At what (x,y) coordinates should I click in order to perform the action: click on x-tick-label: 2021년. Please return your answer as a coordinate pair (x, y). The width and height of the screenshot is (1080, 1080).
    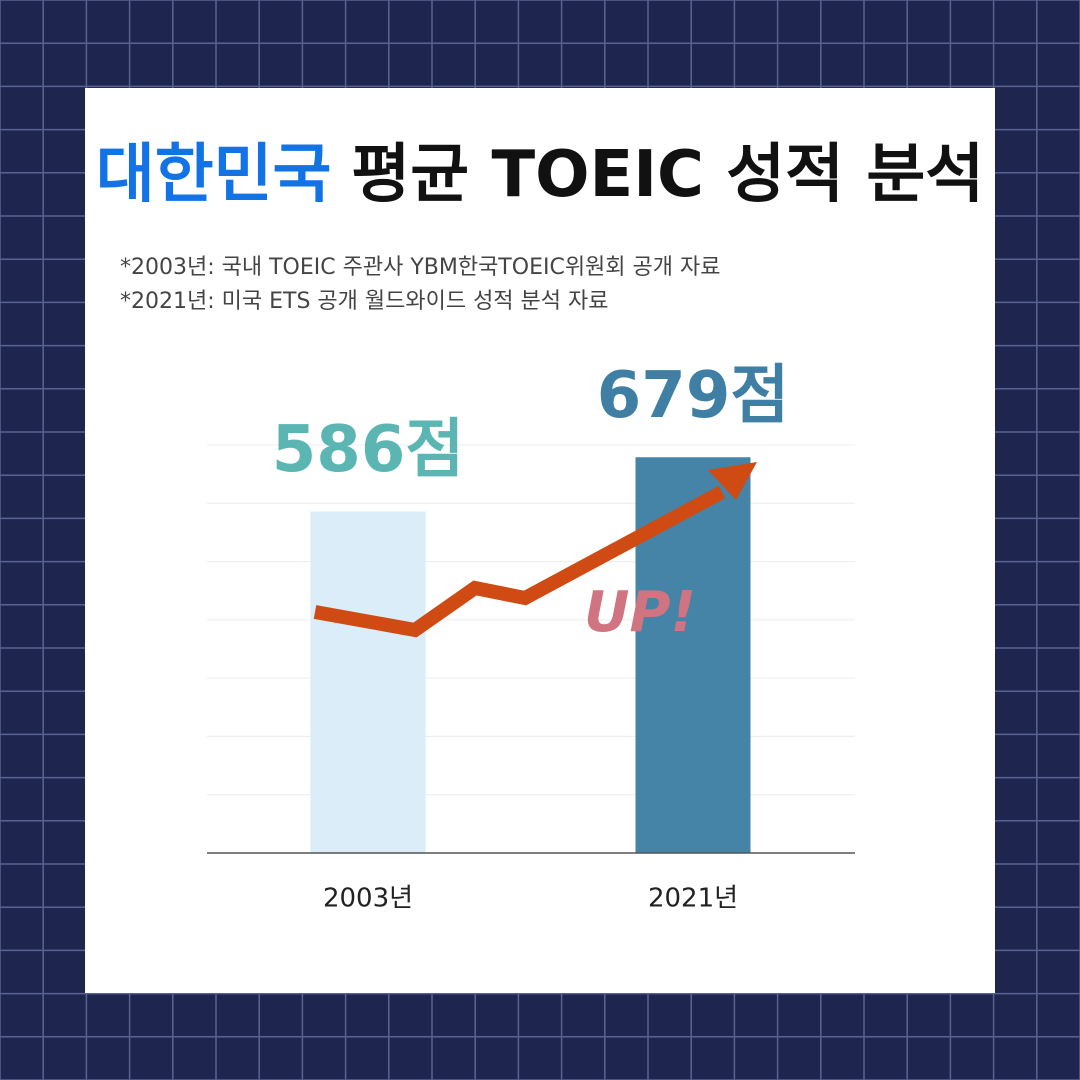
    Looking at the image, I should click on (693, 899).